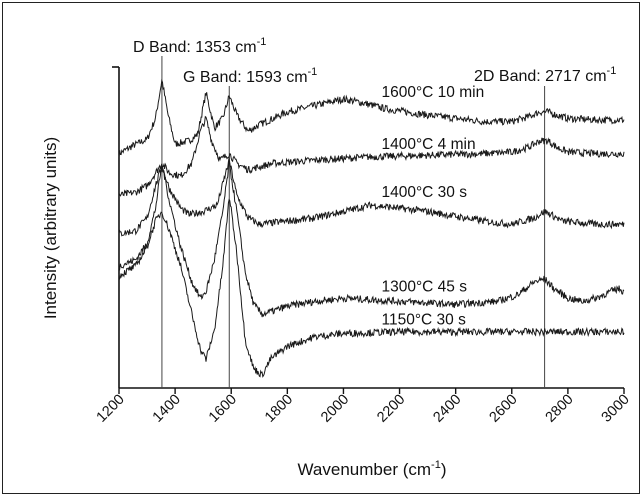 Image resolution: width=644 pixels, height=498 pixels. I want to click on annotation-d-band: D Band: 1353 cm-1, so click(199, 46).